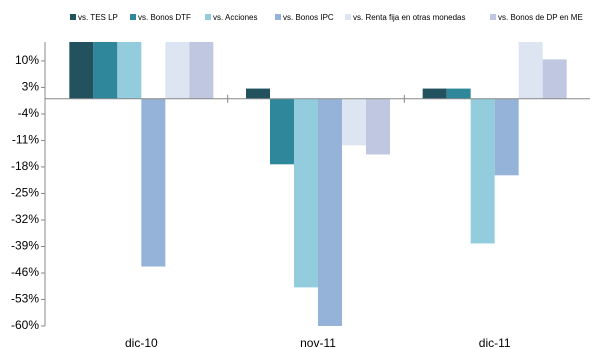 This screenshot has height=349, width=594. What do you see at coordinates (495, 342) in the screenshot?
I see `x-tick-label: dic-11` at bounding box center [495, 342].